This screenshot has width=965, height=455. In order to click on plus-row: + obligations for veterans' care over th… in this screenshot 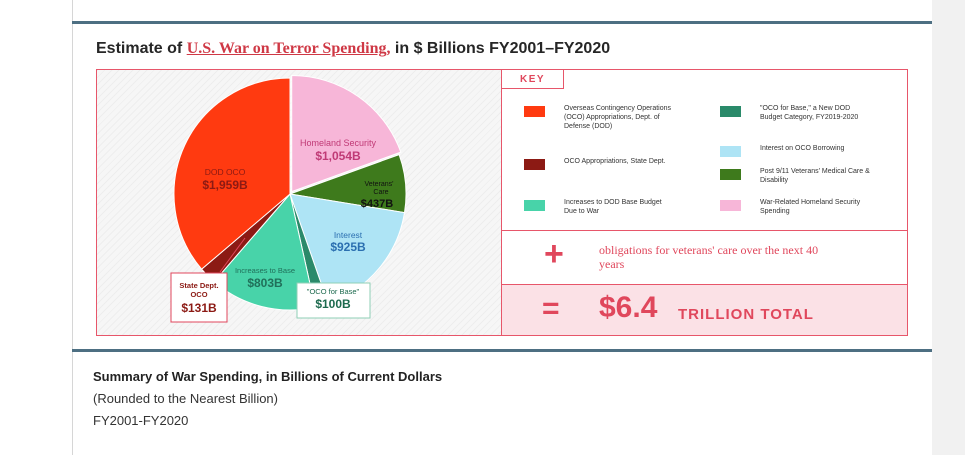, I will do `click(704, 257)`.